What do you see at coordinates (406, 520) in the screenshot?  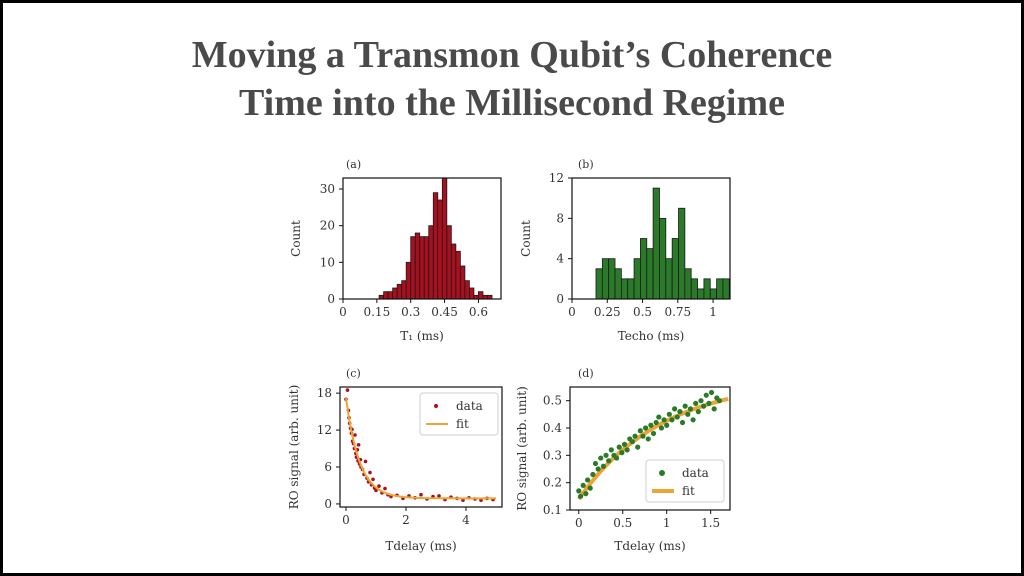 I see `x-tick-label: 2` at bounding box center [406, 520].